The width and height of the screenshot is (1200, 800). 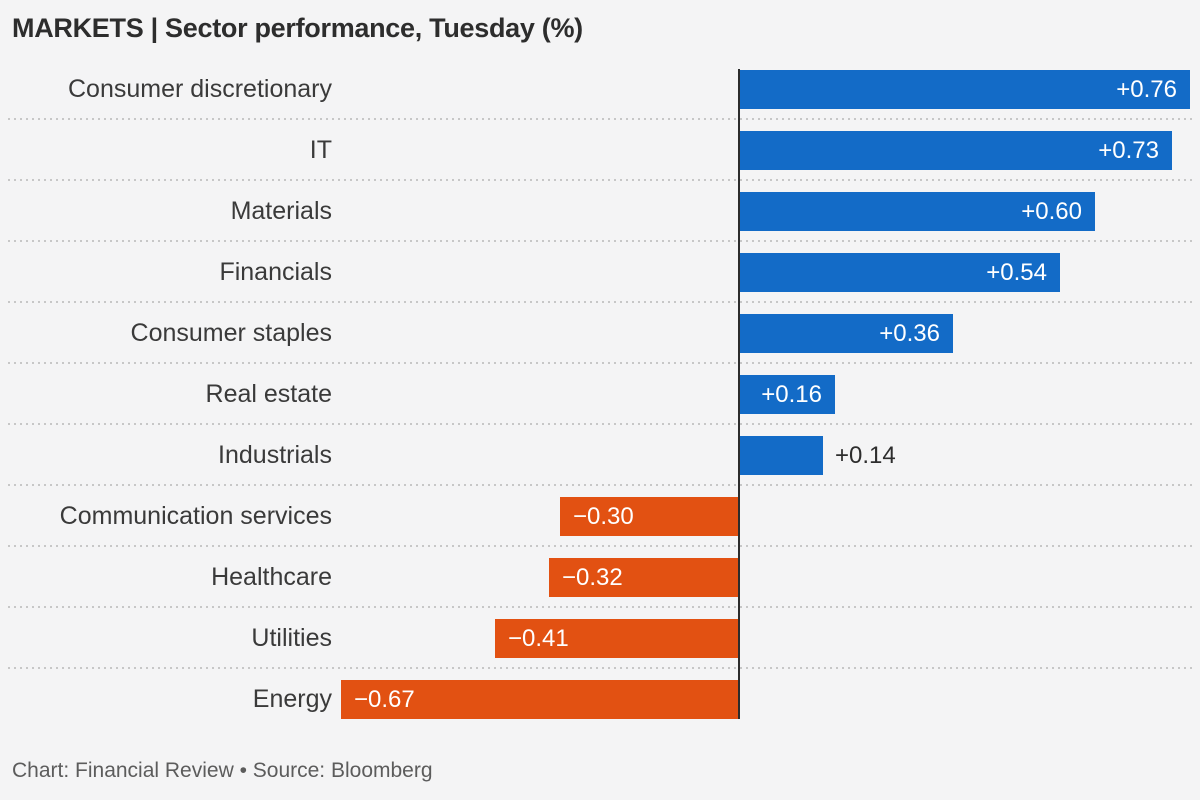 I want to click on chart-row-energy: Energy −0.67, so click(x=600, y=699).